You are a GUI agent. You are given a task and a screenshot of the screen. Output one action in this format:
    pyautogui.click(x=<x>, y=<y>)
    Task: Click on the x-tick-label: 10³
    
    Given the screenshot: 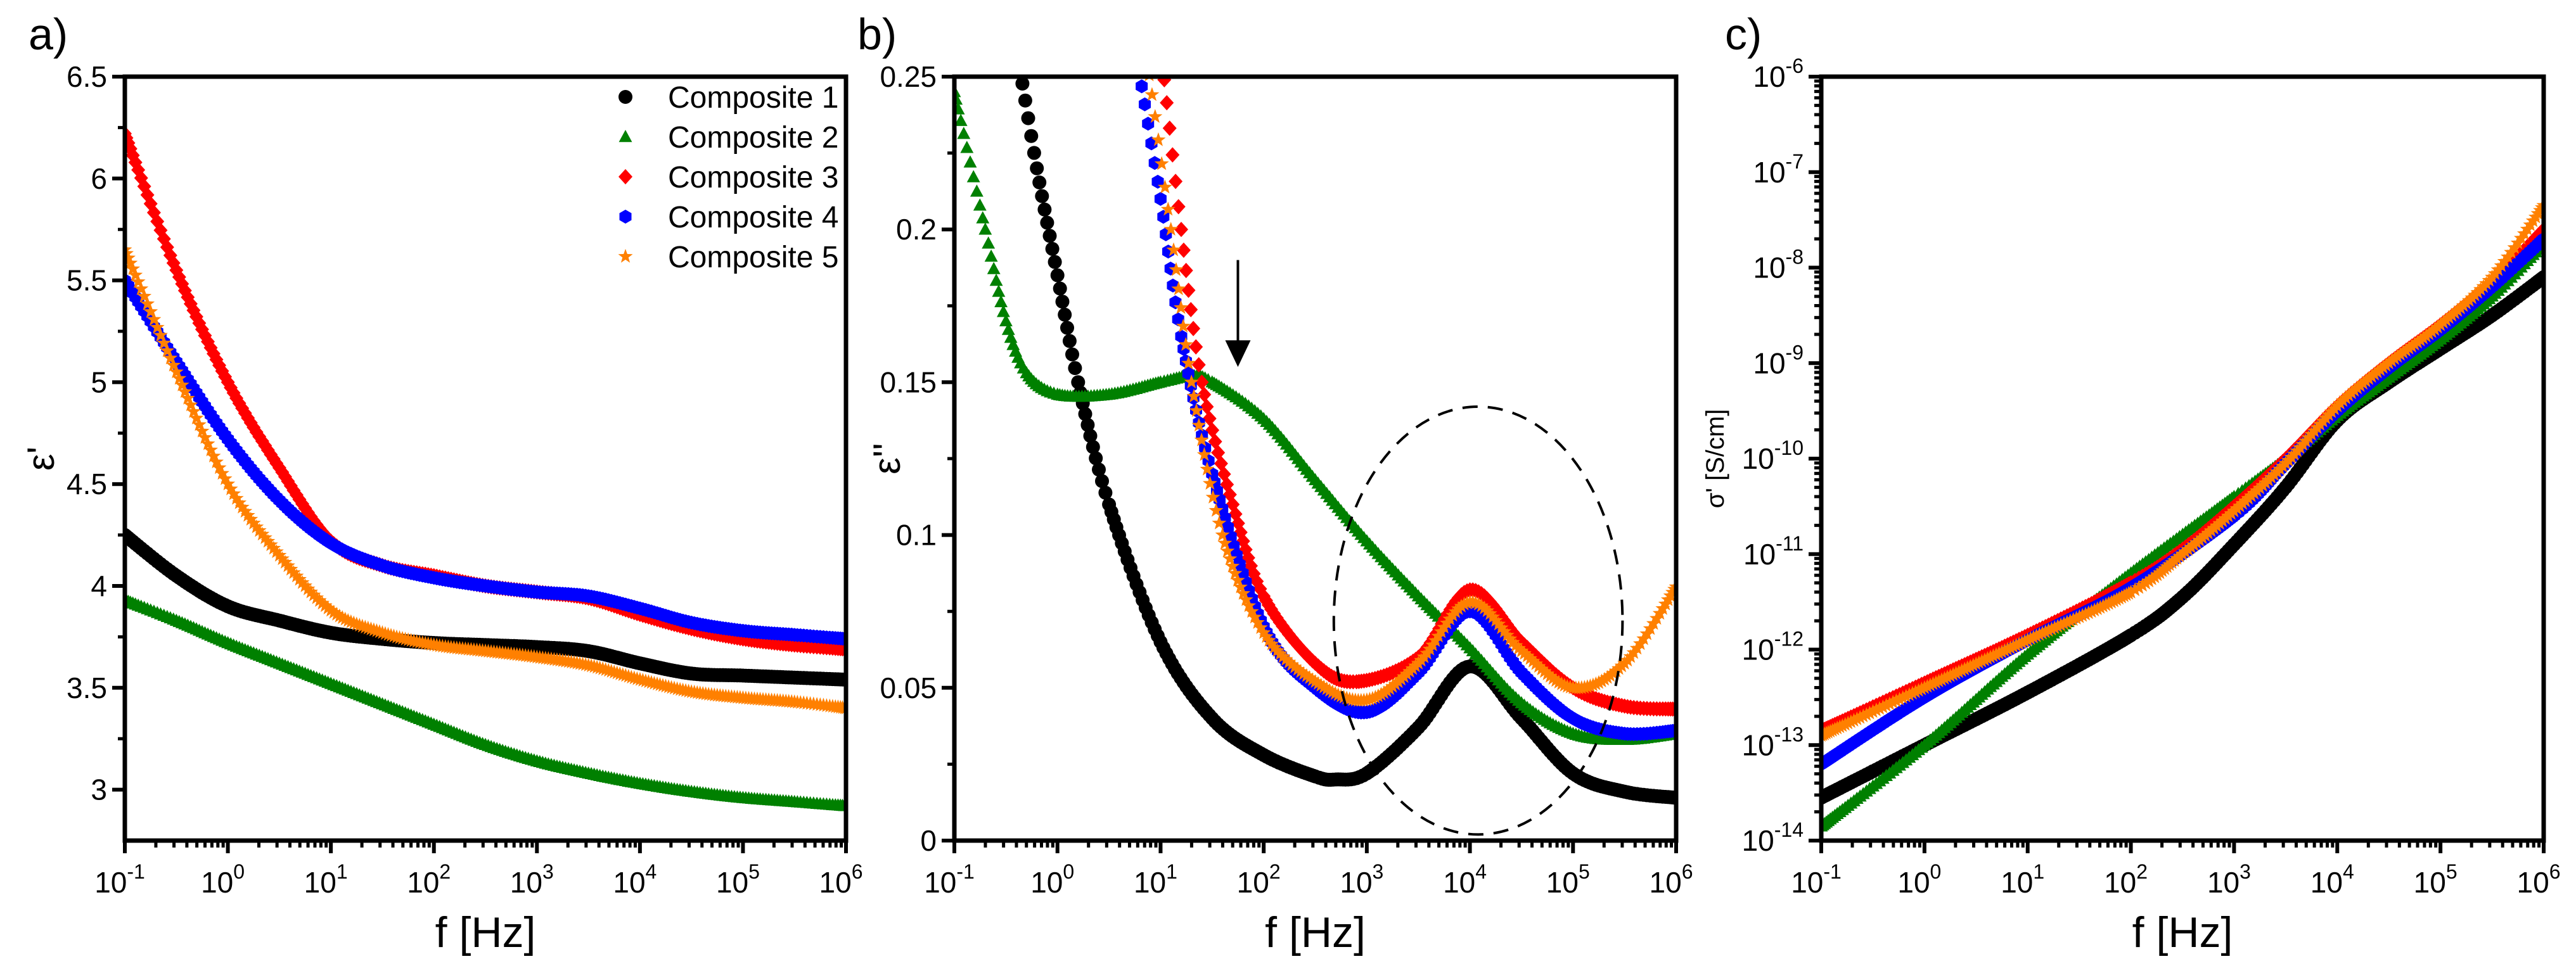 What is the action you would take?
    pyautogui.click(x=1361, y=879)
    